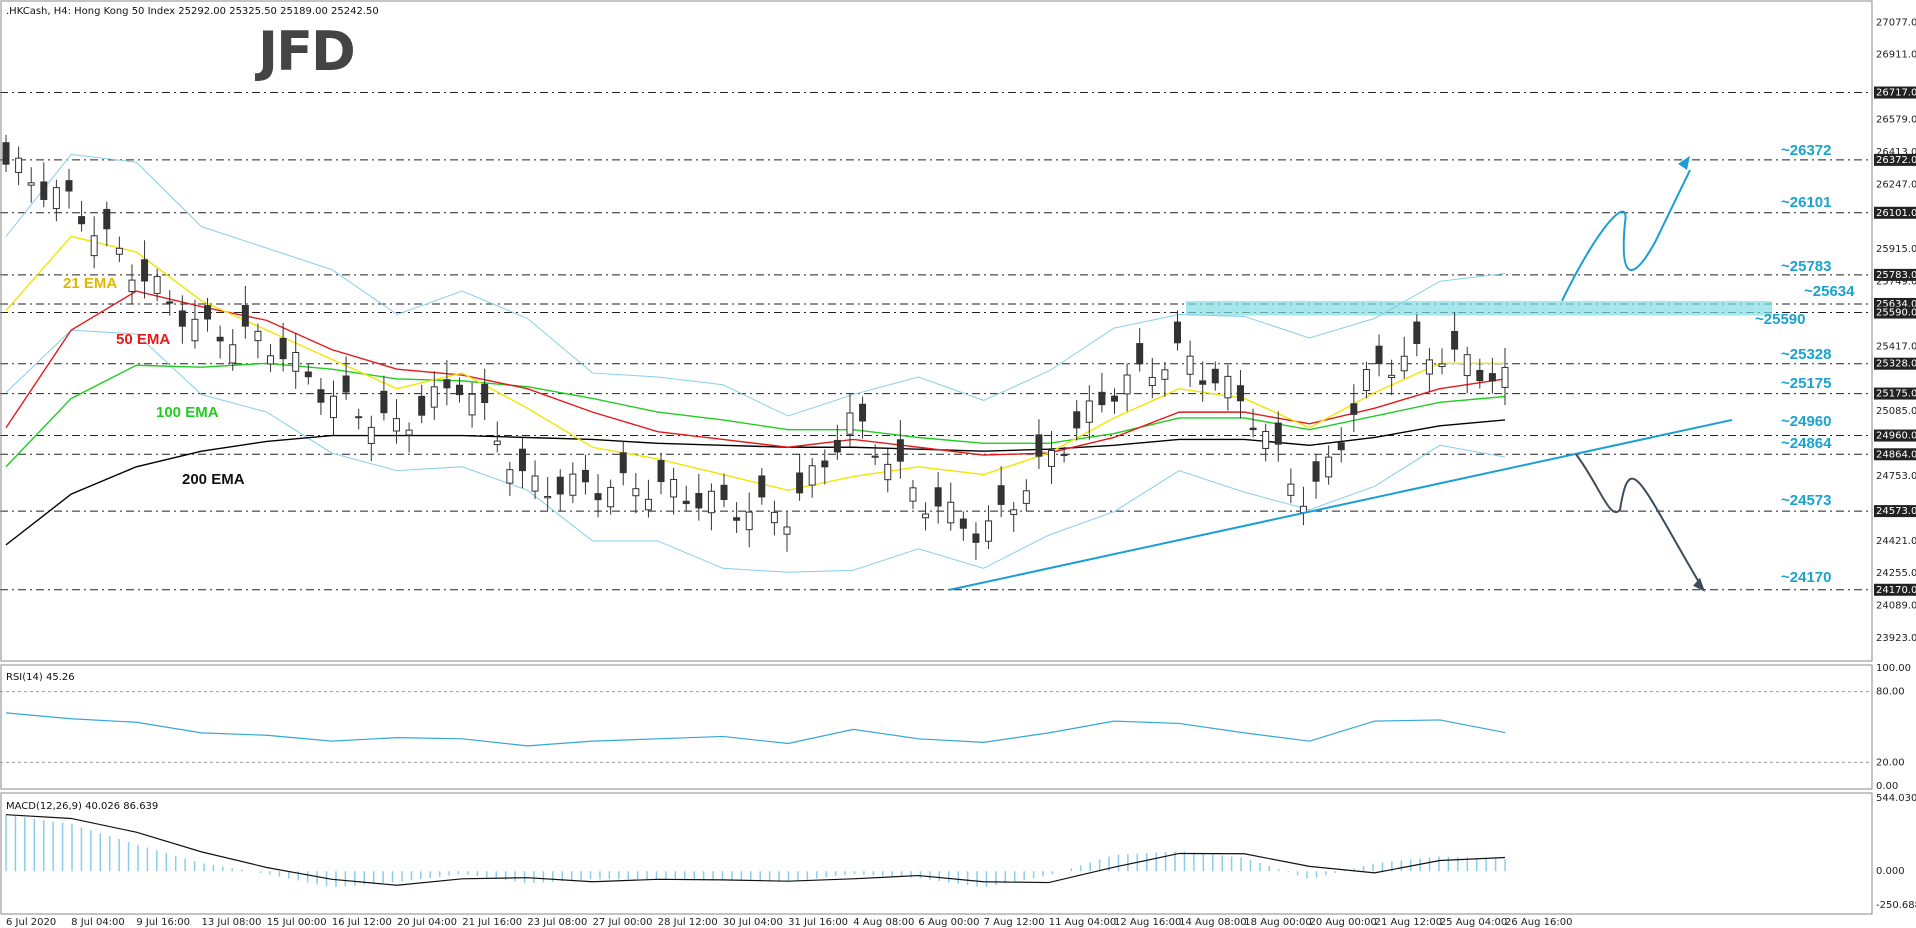 This screenshot has height=928, width=1916. I want to click on time-tick-label: 21 Aug 12:00, so click(1408, 922).